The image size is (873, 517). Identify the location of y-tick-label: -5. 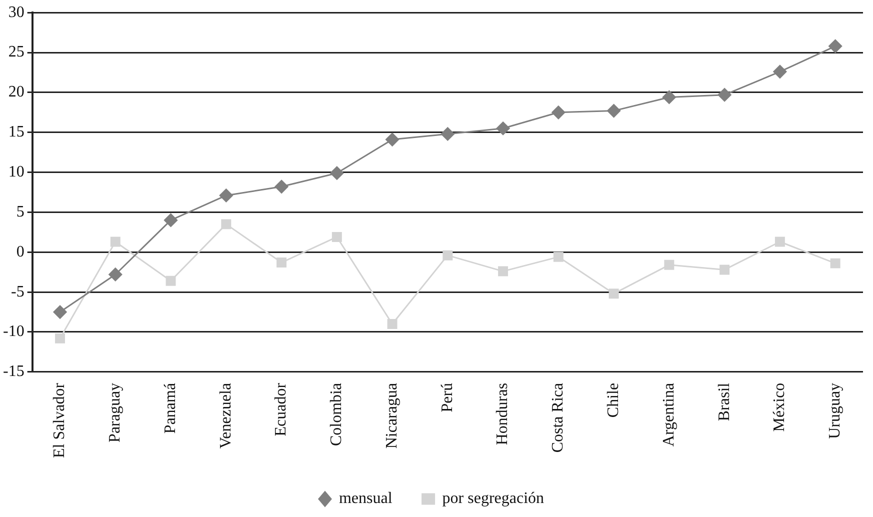
(17, 291).